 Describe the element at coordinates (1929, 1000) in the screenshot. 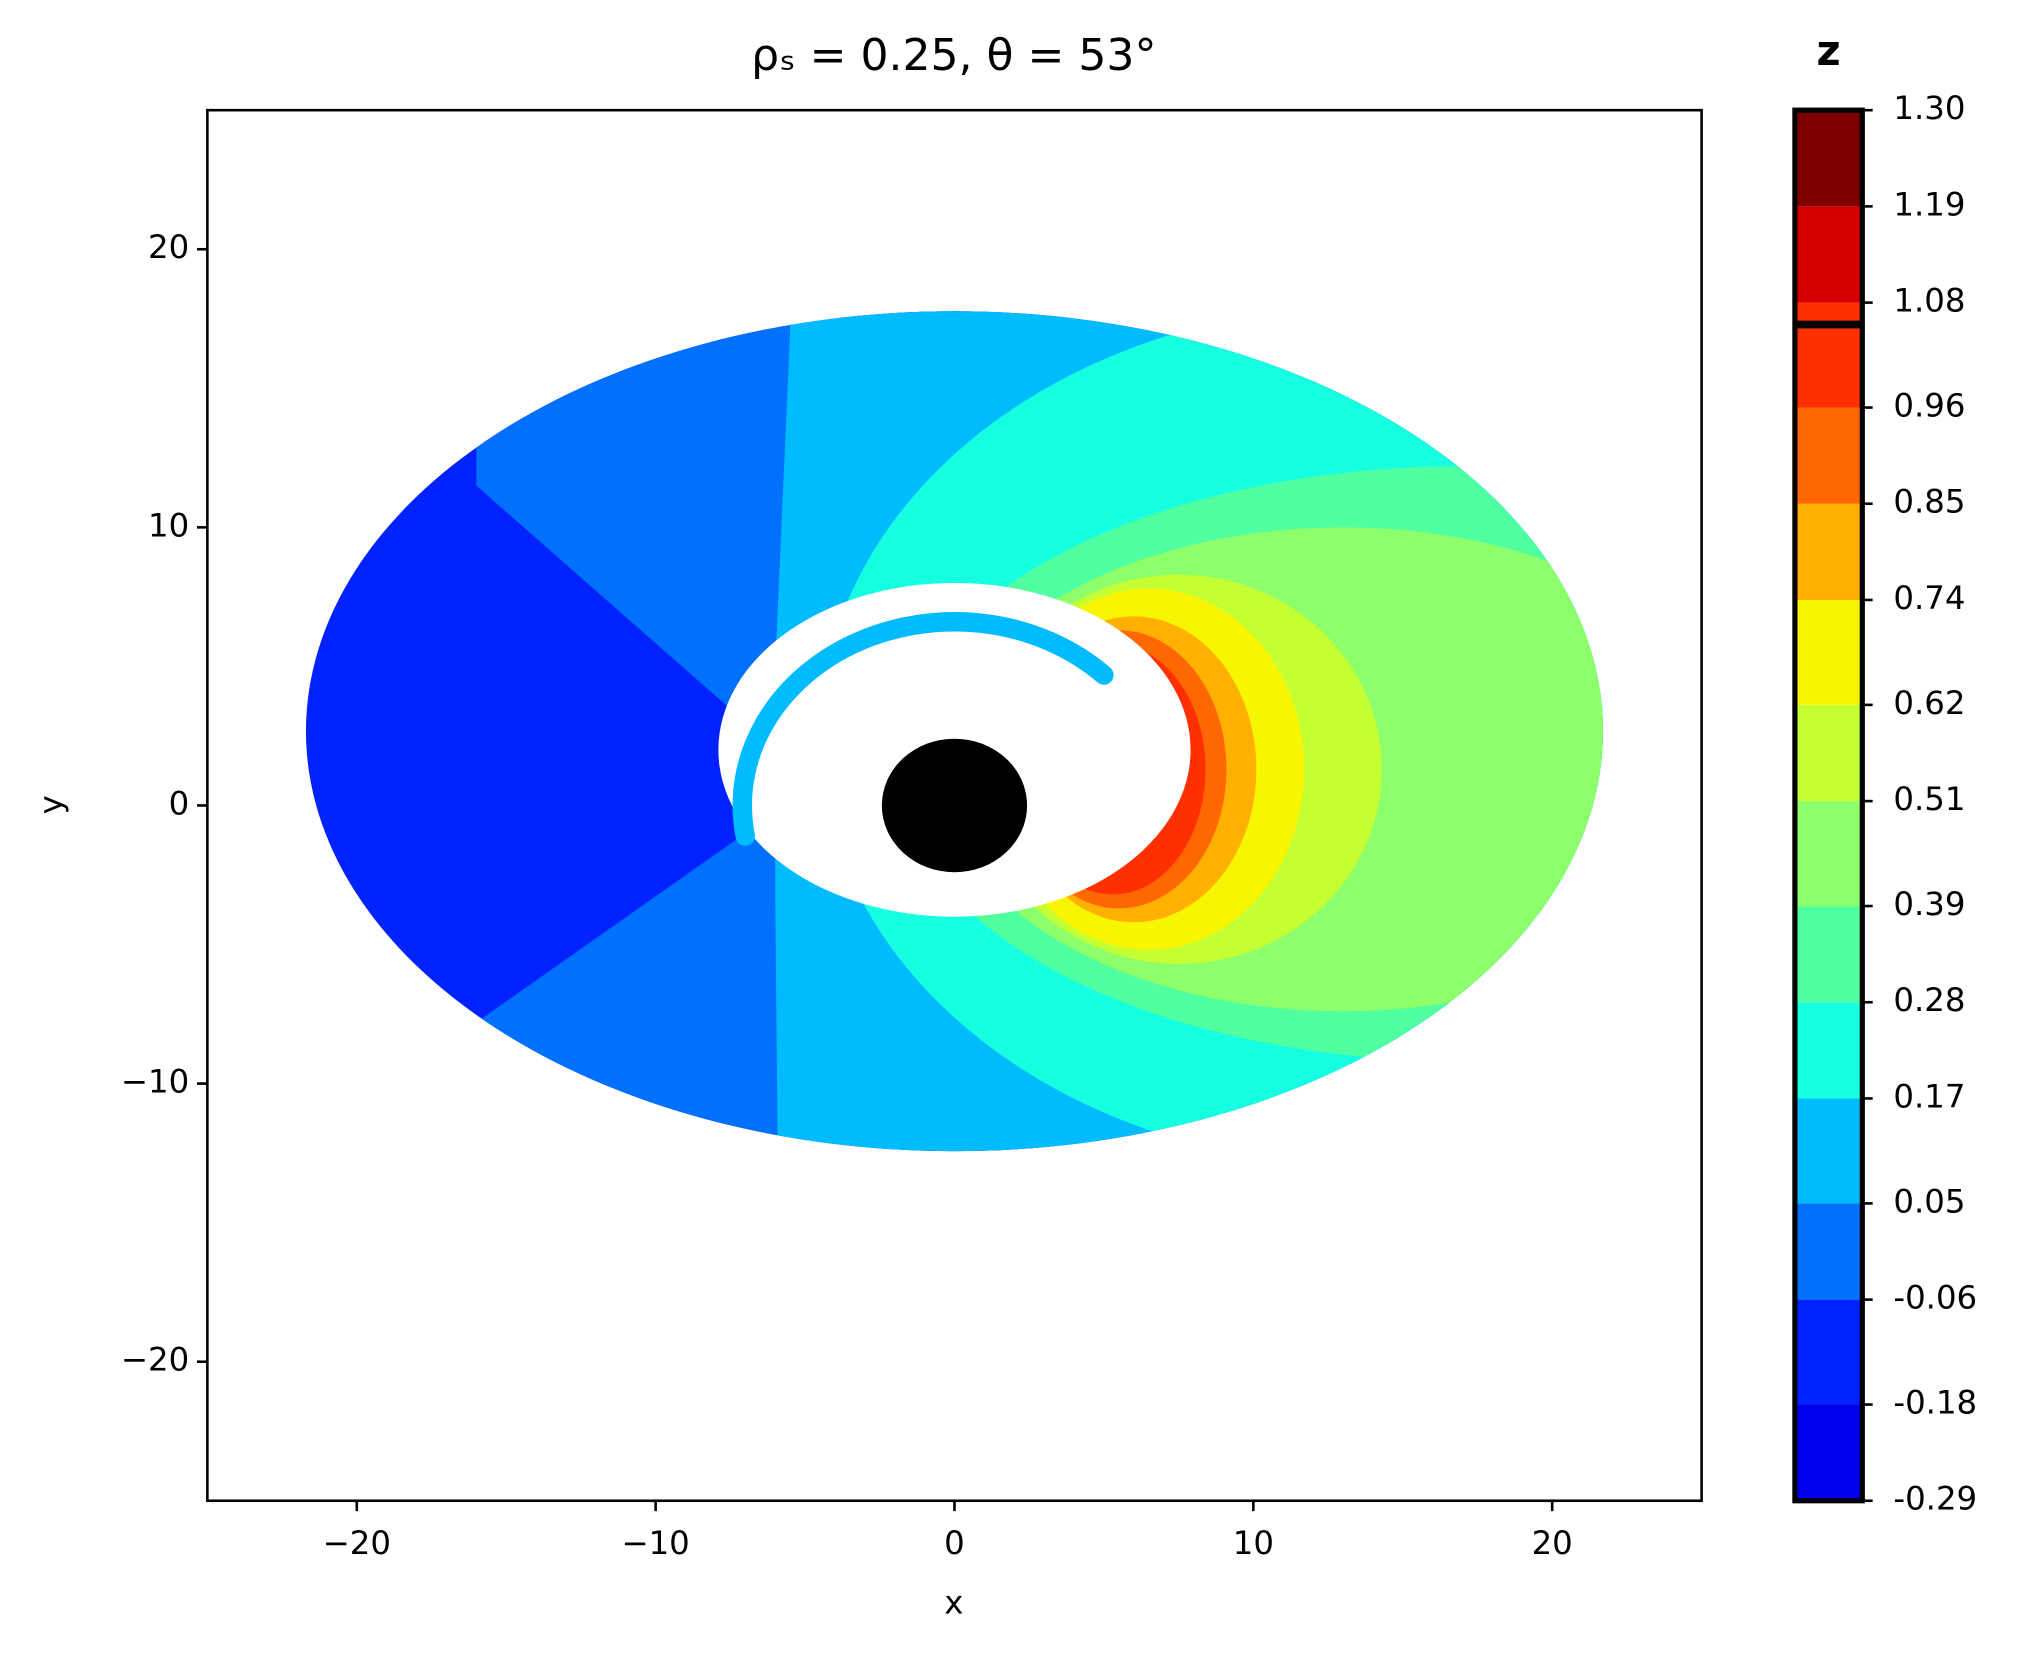

I see `colorbar-tick-label: 0.28` at that location.